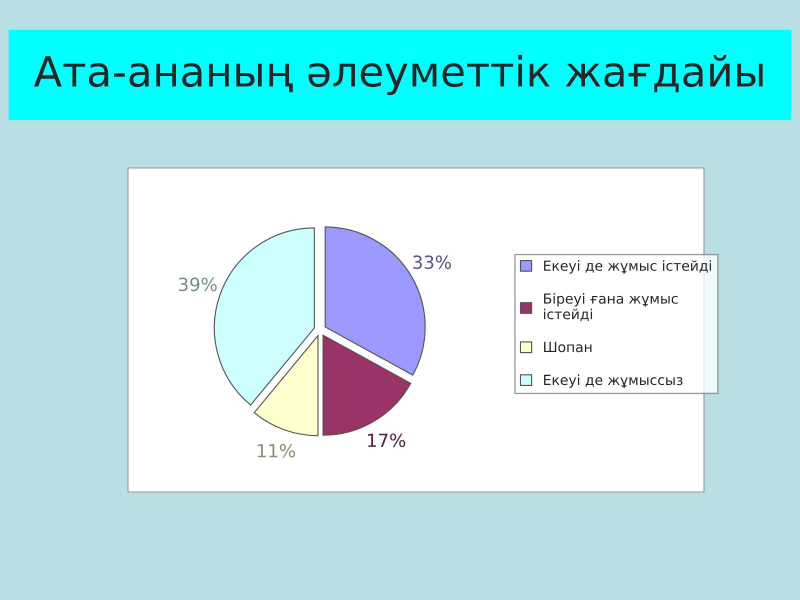 This screenshot has height=600, width=800. Describe the element at coordinates (432, 262) in the screenshot. I see `data-label: 33%` at that location.